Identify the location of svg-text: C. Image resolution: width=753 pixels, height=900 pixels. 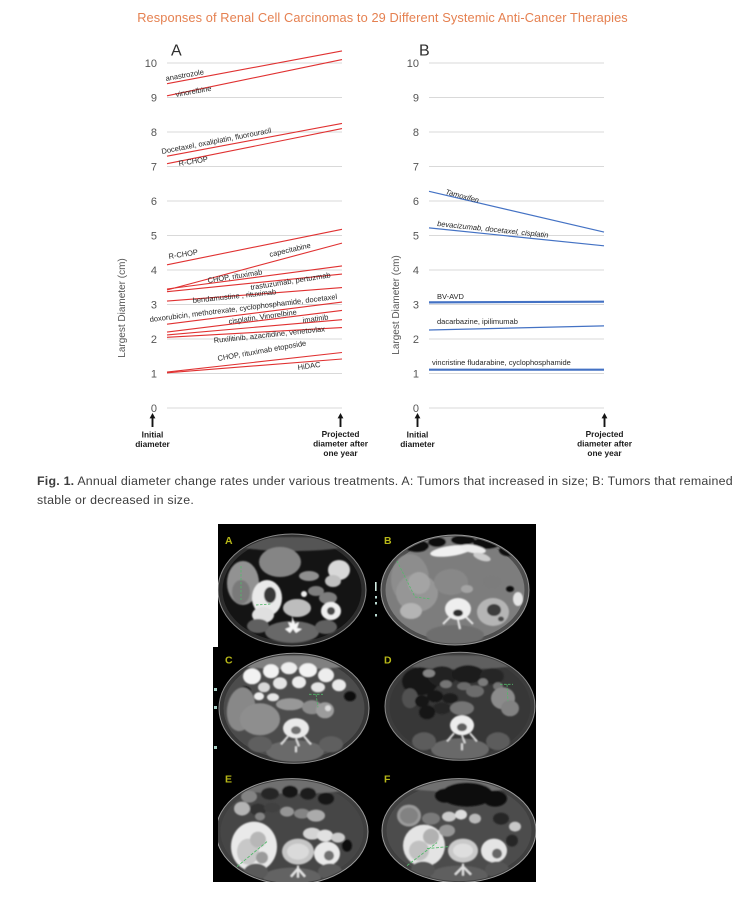
(229, 660).